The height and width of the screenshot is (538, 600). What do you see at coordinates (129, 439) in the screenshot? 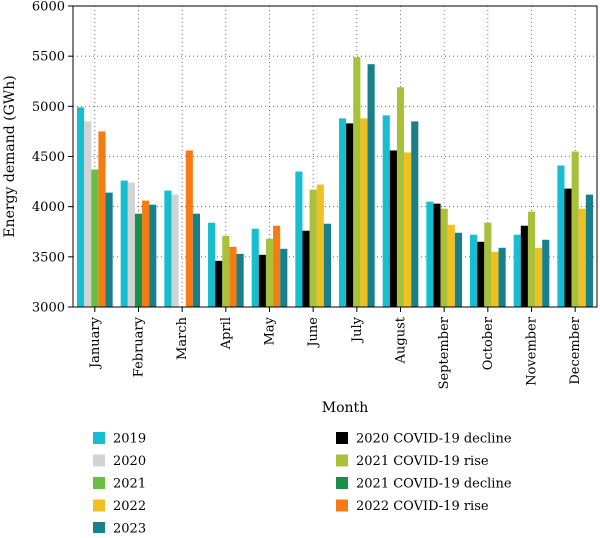
I see `legend-label-2019: 2019` at bounding box center [129, 439].